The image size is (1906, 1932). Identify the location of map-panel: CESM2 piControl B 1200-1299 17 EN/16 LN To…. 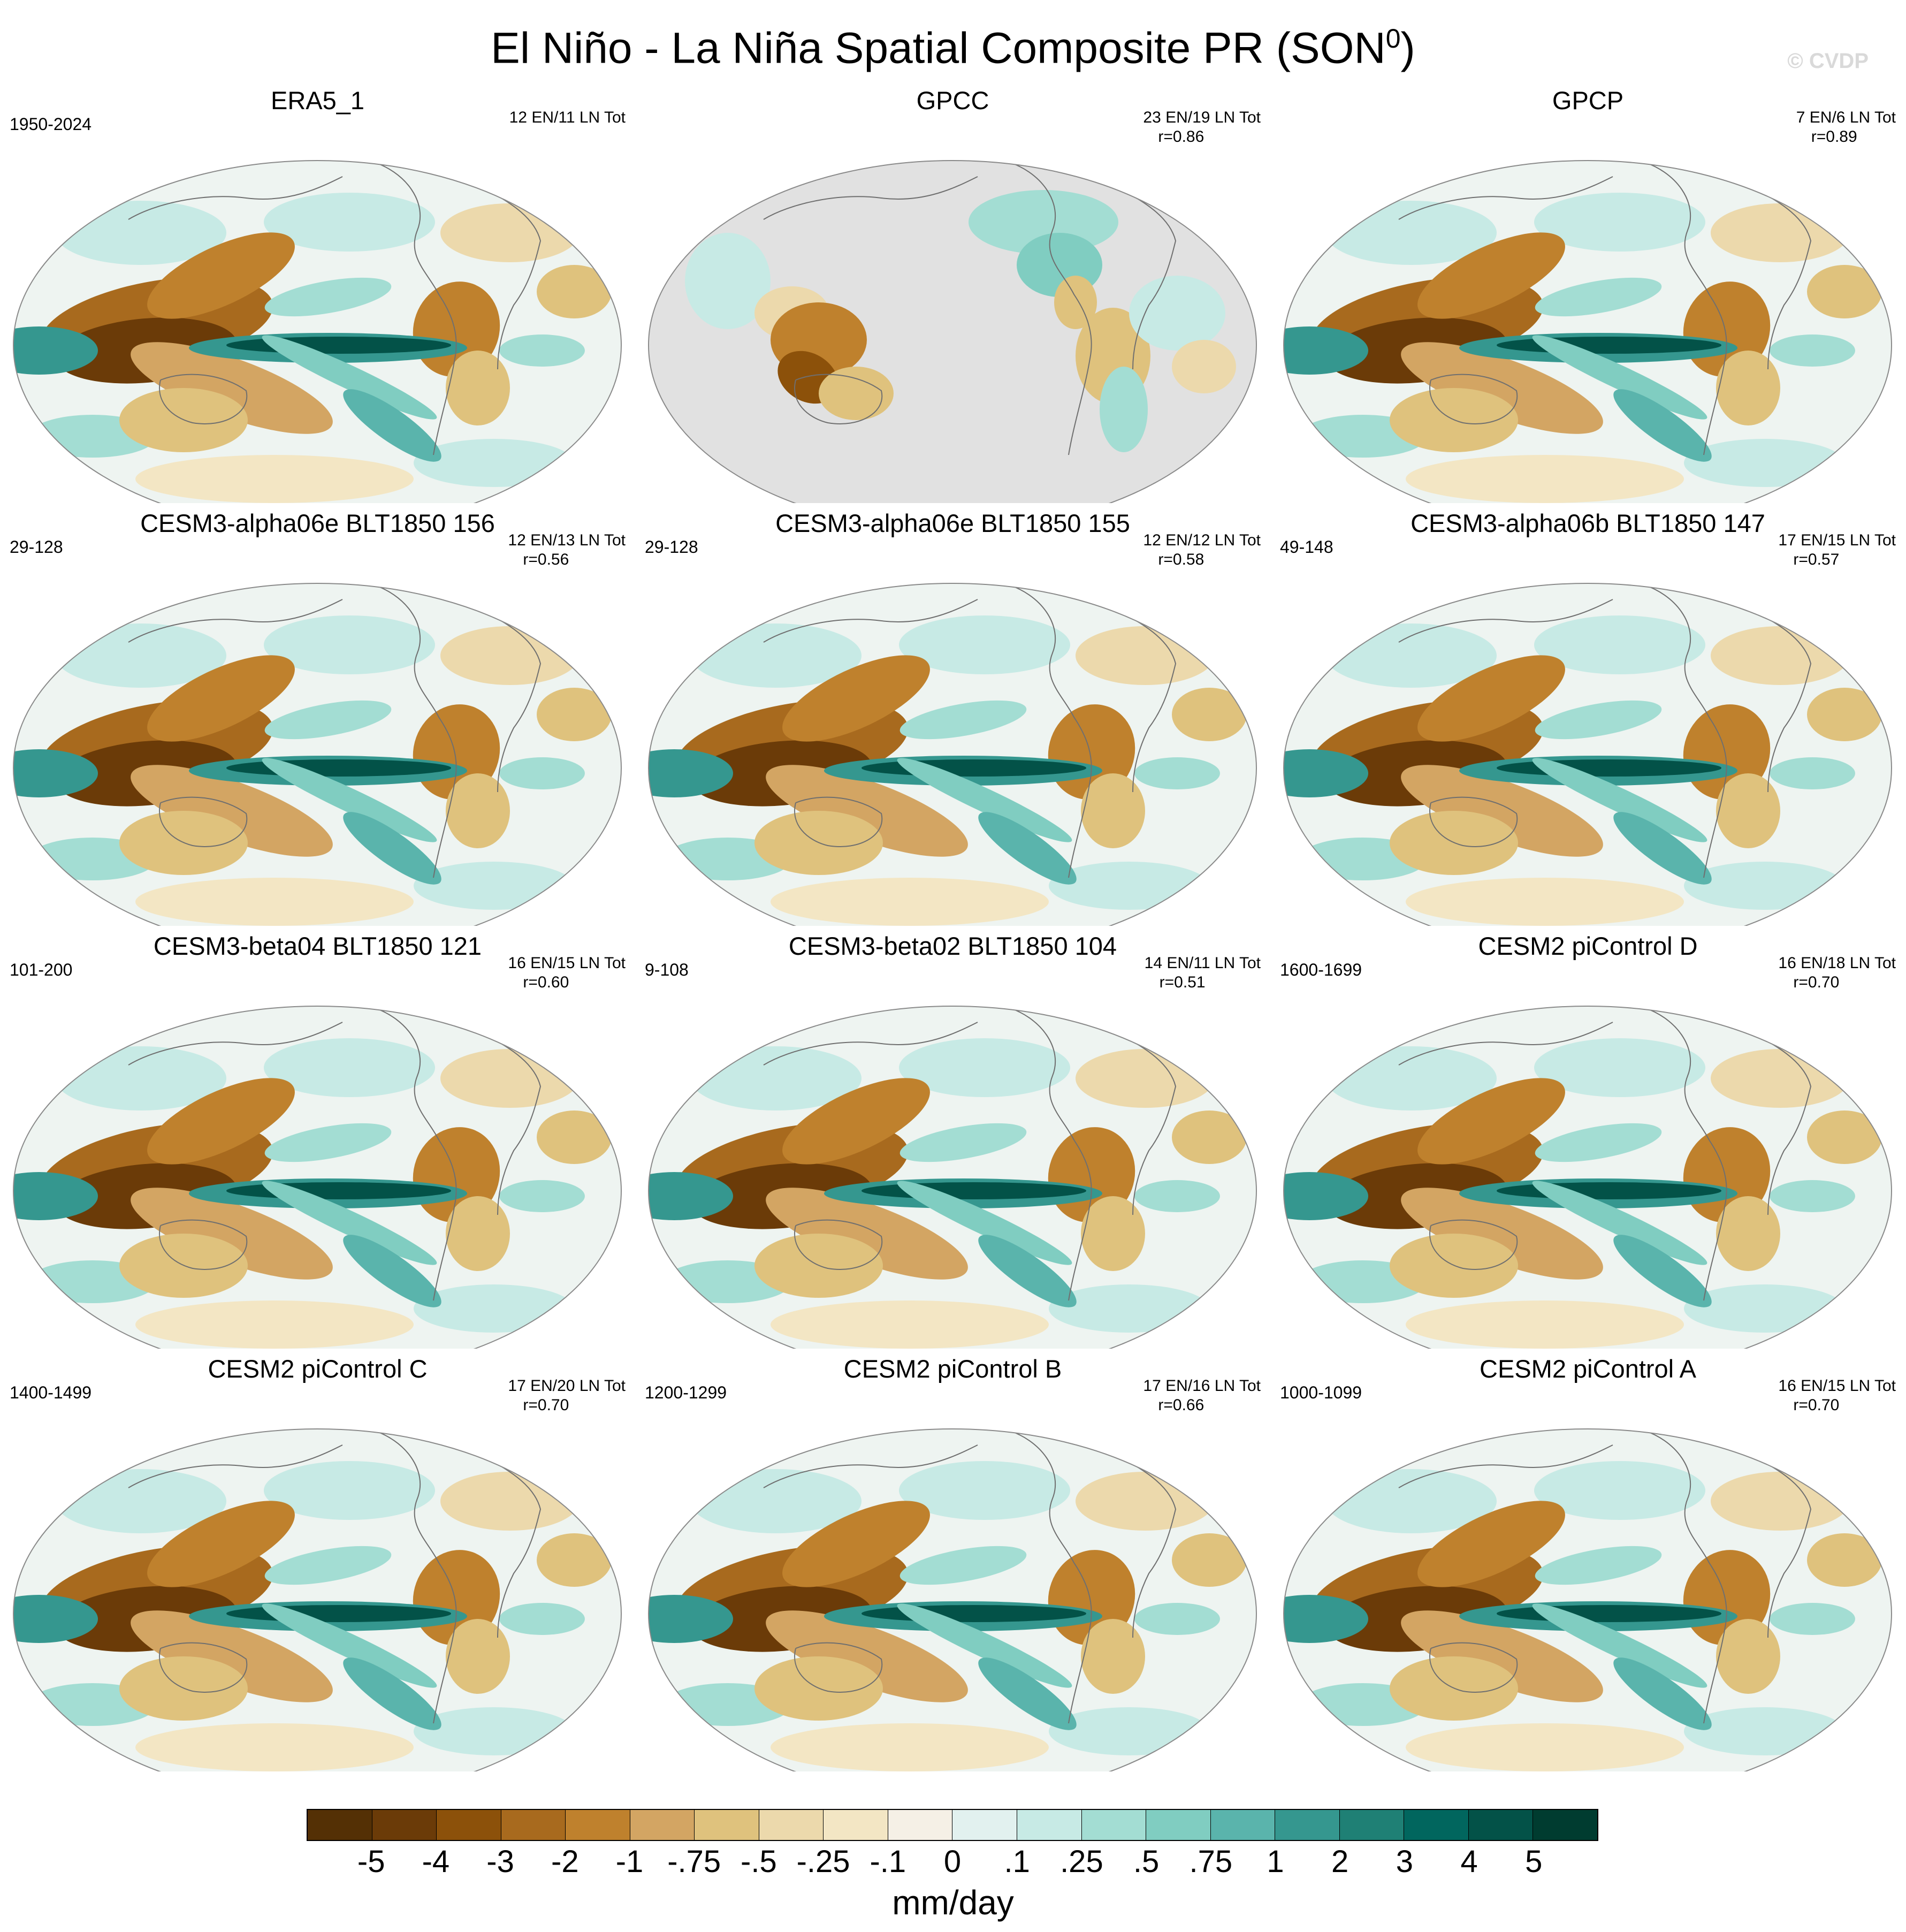
(952, 1560).